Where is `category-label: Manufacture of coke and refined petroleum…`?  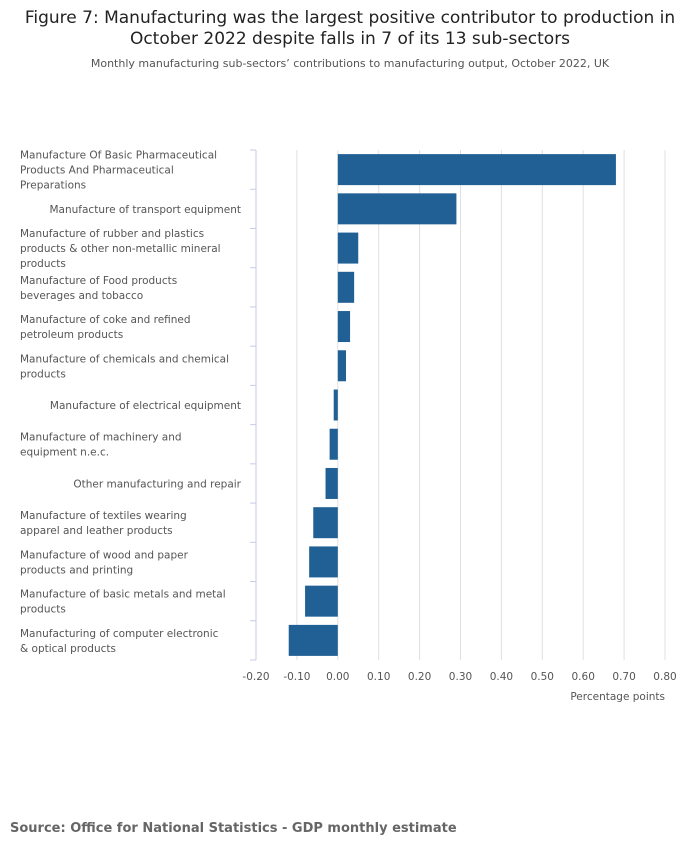 category-label: Manufacture of coke and refined petroleum… is located at coordinates (105, 327).